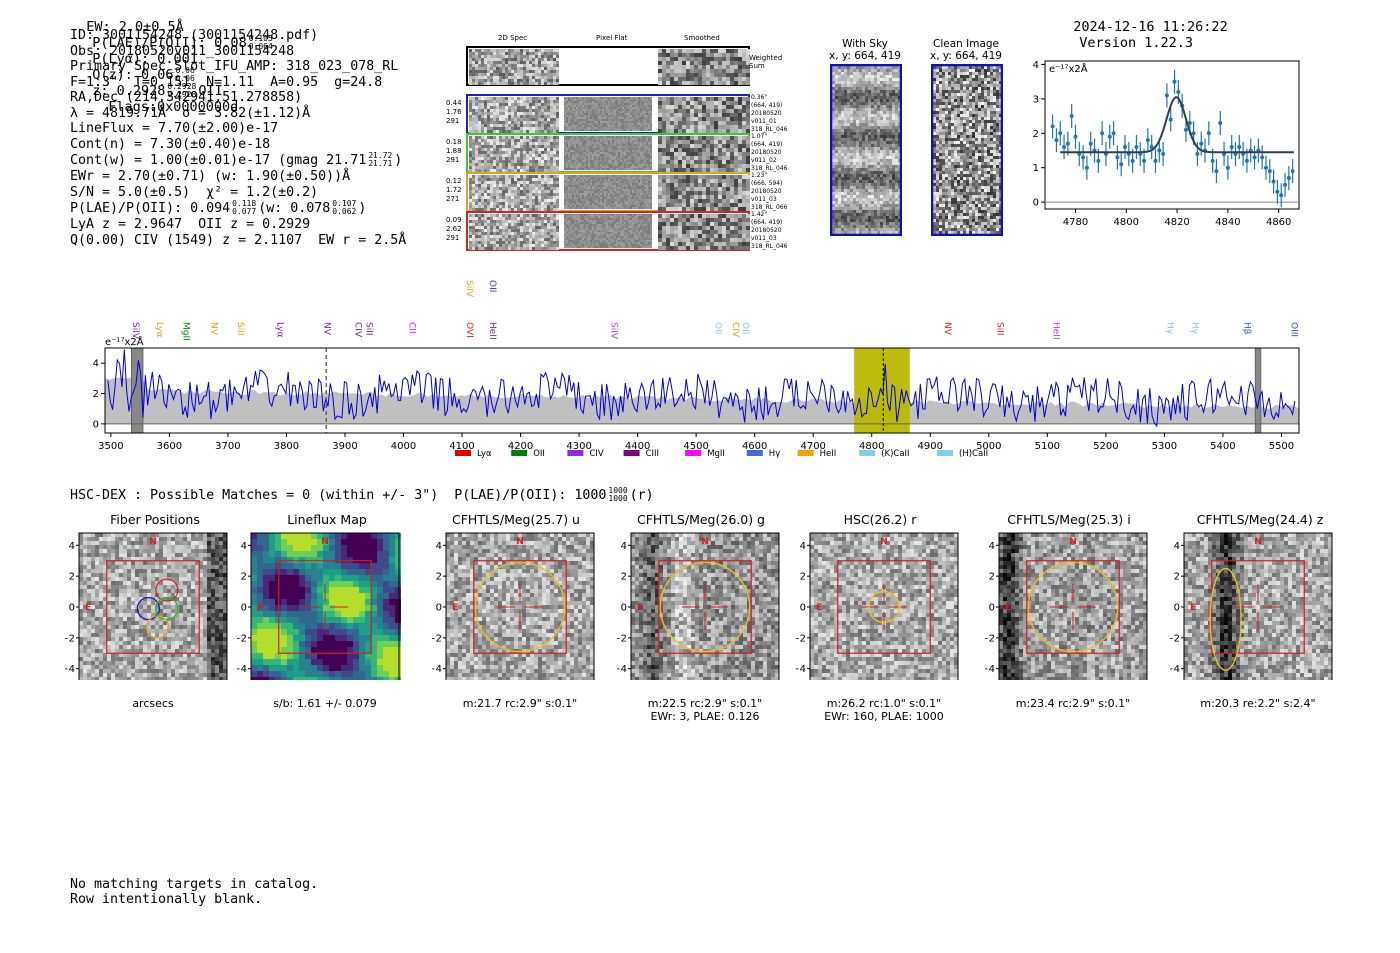 This screenshot has width=1400, height=953. Describe the element at coordinates (455, 608) in the screenshot. I see `east-label: E` at that location.